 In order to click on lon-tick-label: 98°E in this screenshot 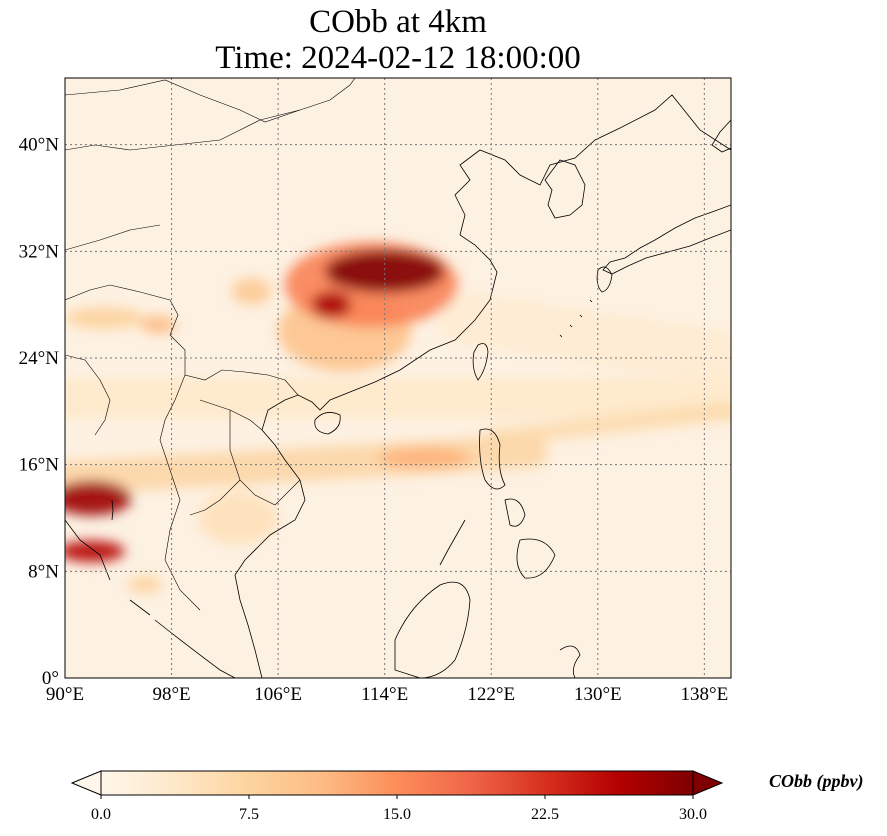, I will do `click(171, 694)`.